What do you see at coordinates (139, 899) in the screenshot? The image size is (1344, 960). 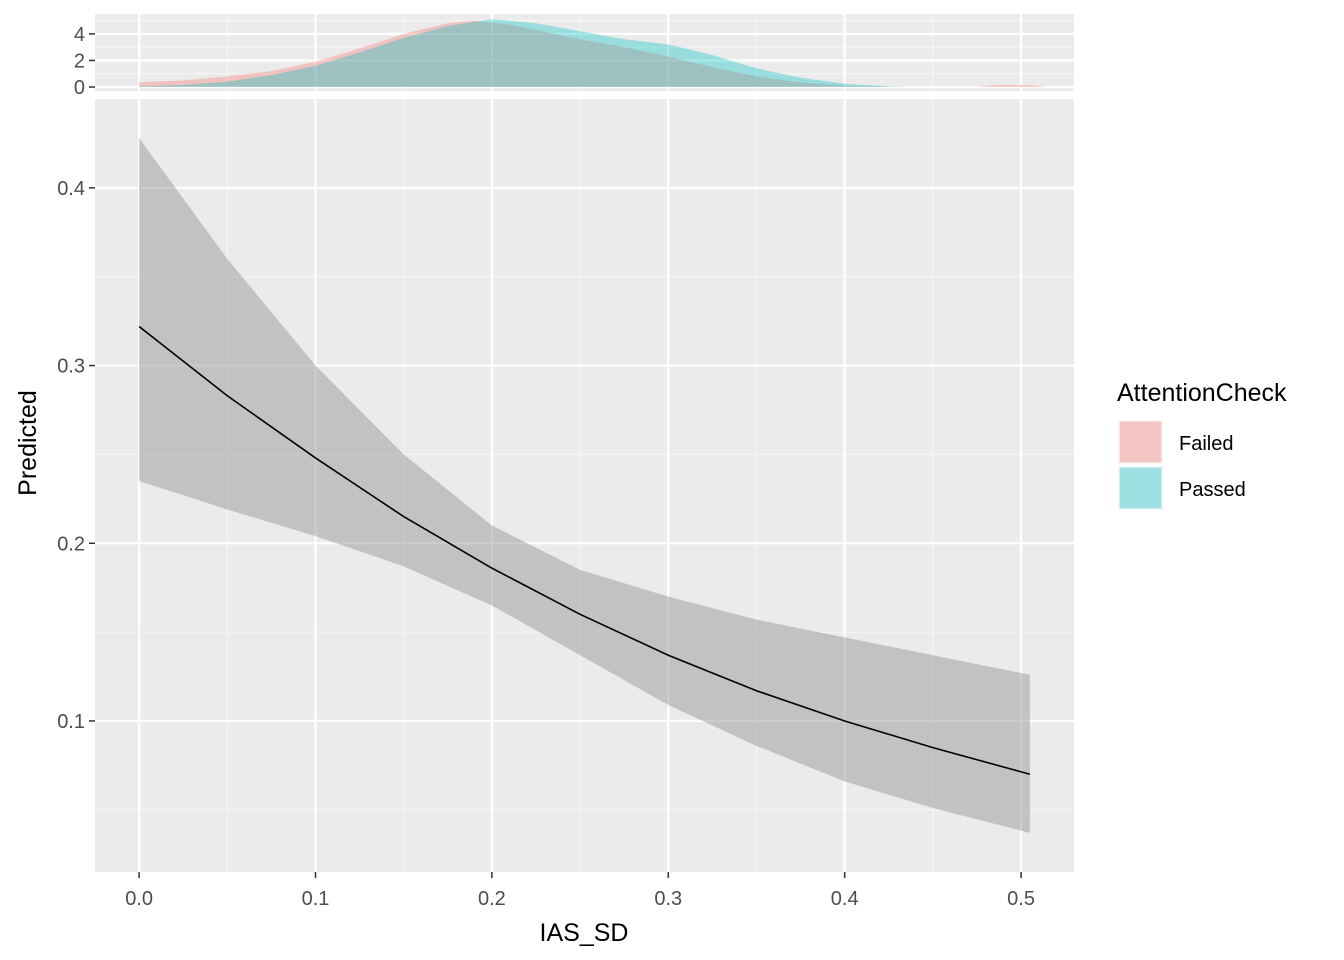 I see `x-tick-label: 0.0` at bounding box center [139, 899].